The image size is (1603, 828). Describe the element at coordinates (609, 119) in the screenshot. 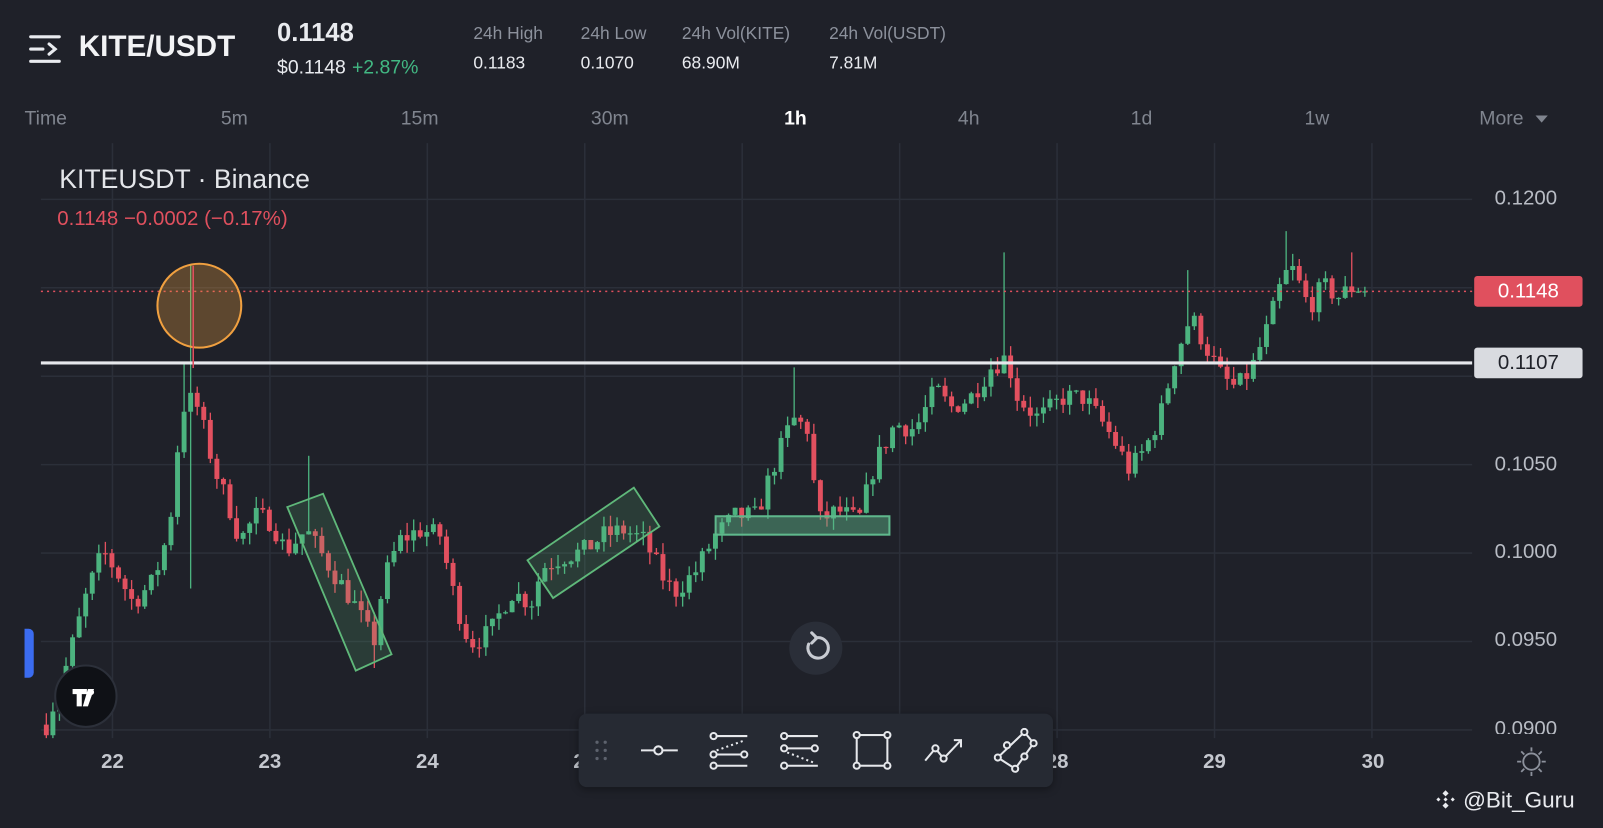

I see `tab-30m: 30m` at that location.